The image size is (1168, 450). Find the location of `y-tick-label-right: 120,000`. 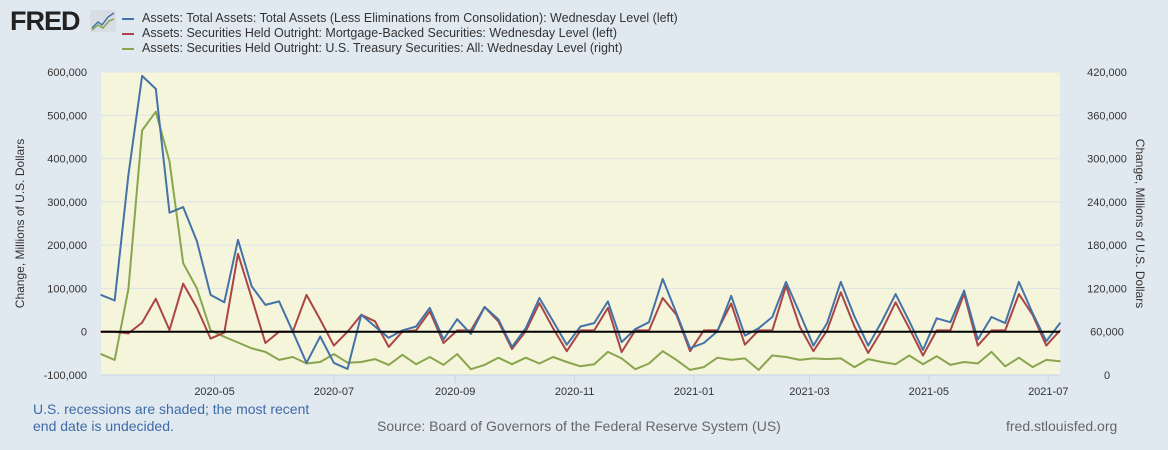

y-tick-label-right: 120,000 is located at coordinates (1107, 289).